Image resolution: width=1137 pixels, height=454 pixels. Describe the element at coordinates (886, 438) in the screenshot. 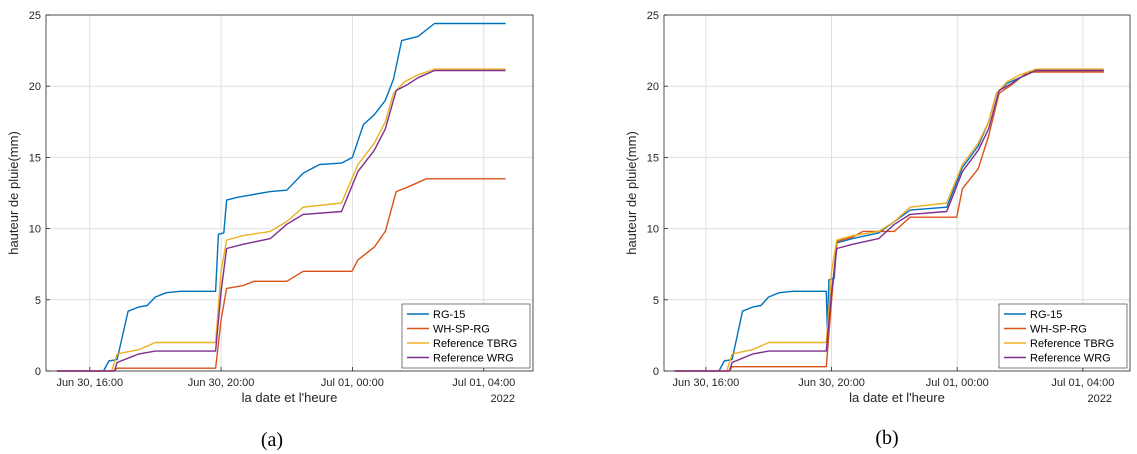

I see `panel-label: (b)` at that location.